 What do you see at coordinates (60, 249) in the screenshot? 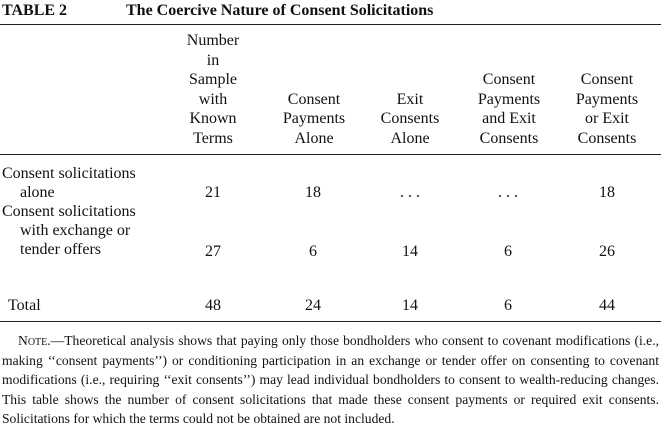
I see `row-label-line: tender offers` at bounding box center [60, 249].